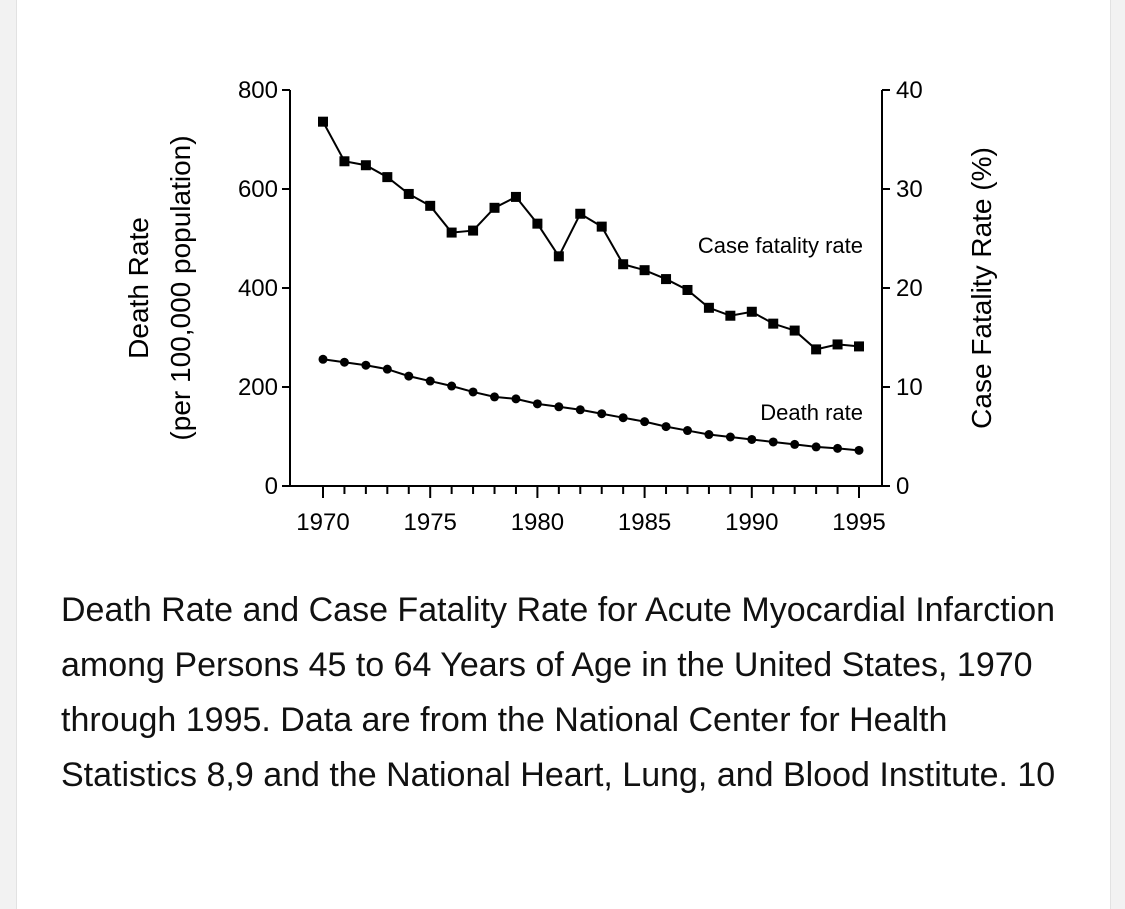  I want to click on x-tick-label: 1990, so click(751, 522).